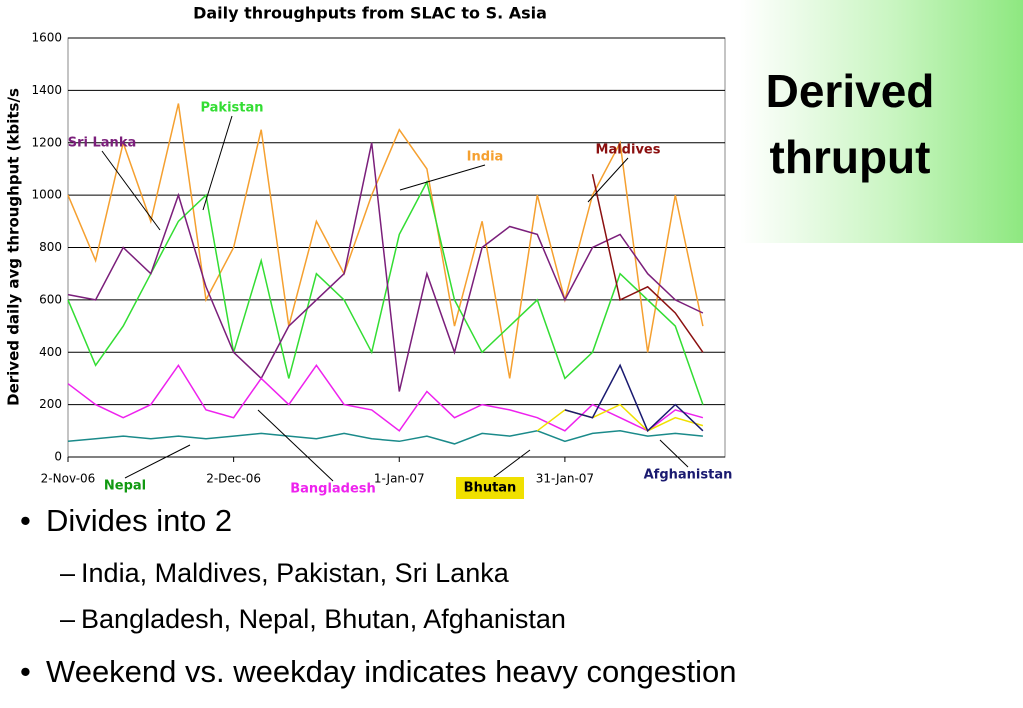 This screenshot has height=708, width=1023. I want to click on sub-bullet: Bangladesh, Nepal, Bhutan, Afghanistan, so click(313, 619).